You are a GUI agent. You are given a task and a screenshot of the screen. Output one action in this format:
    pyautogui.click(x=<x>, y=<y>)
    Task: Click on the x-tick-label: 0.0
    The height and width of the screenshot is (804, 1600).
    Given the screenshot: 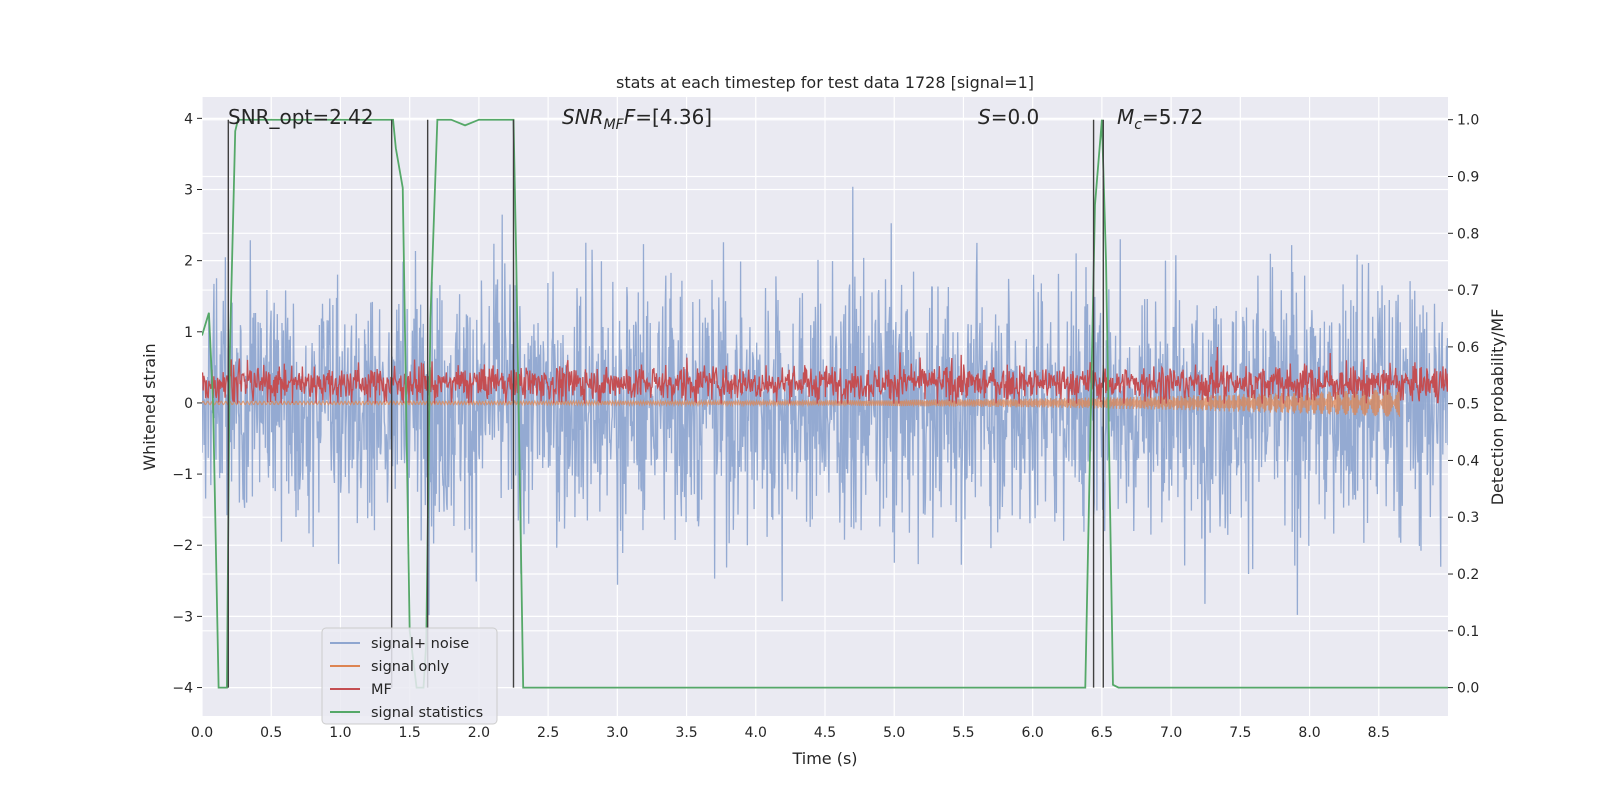 What is the action you would take?
    pyautogui.click(x=202, y=733)
    